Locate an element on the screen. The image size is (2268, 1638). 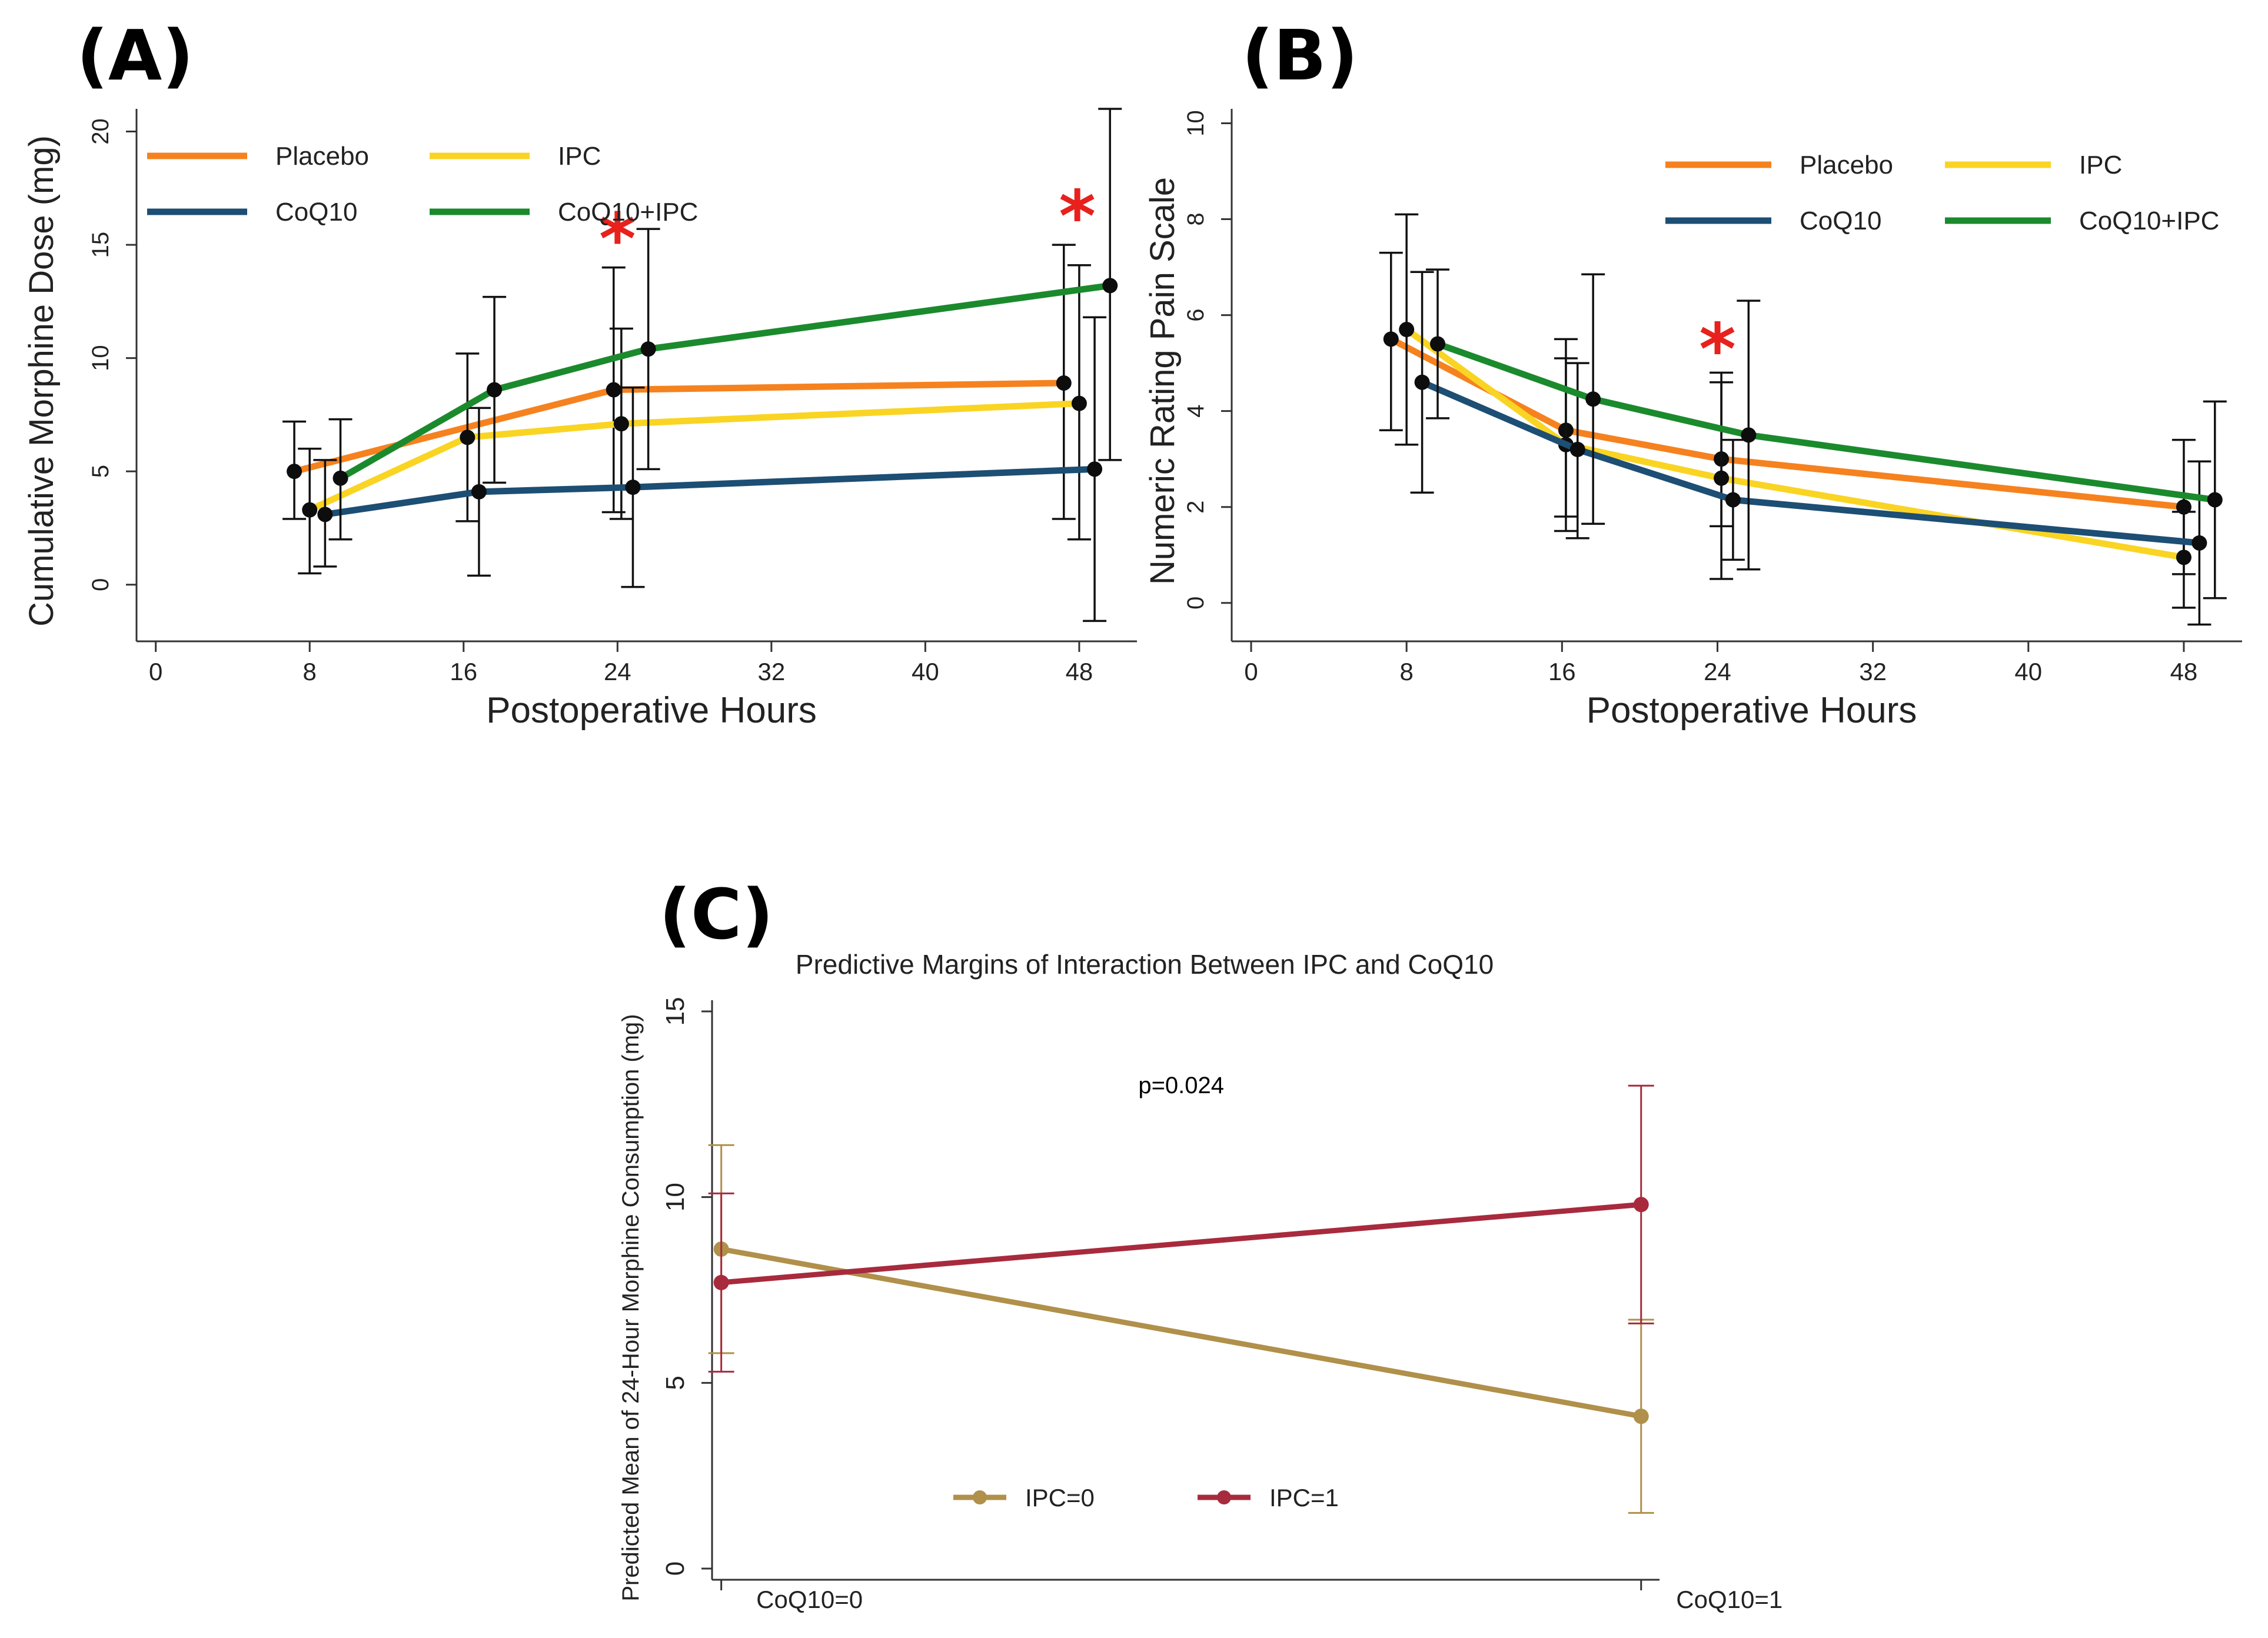
legend-label: IPC=1 is located at coordinates (1304, 1498).